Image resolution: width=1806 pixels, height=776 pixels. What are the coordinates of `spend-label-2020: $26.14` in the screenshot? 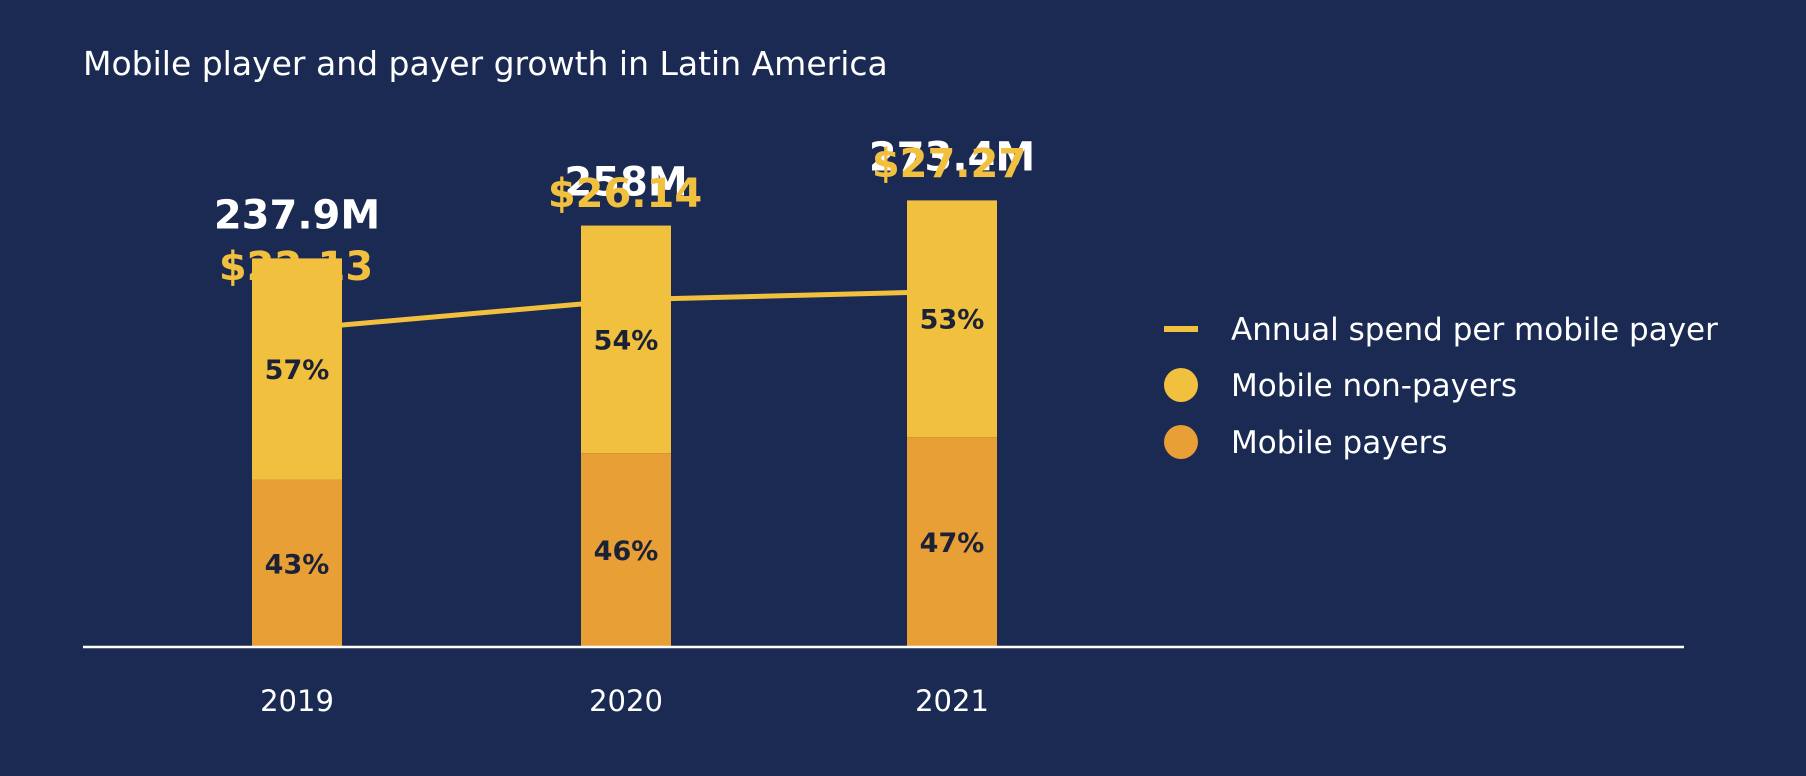 It's located at (625, 194).